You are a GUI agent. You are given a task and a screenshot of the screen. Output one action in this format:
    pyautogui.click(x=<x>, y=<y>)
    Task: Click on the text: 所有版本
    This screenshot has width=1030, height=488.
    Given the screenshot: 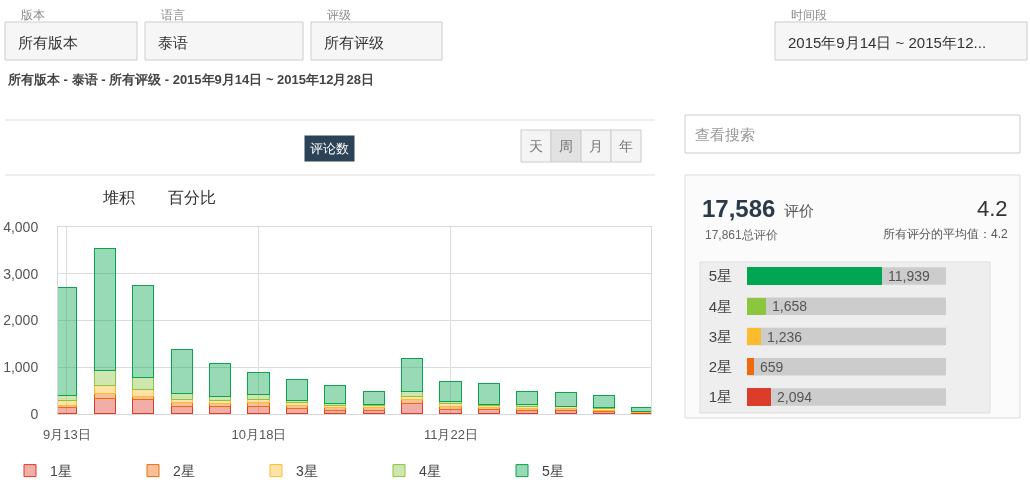 What is the action you would take?
    pyautogui.click(x=48, y=42)
    